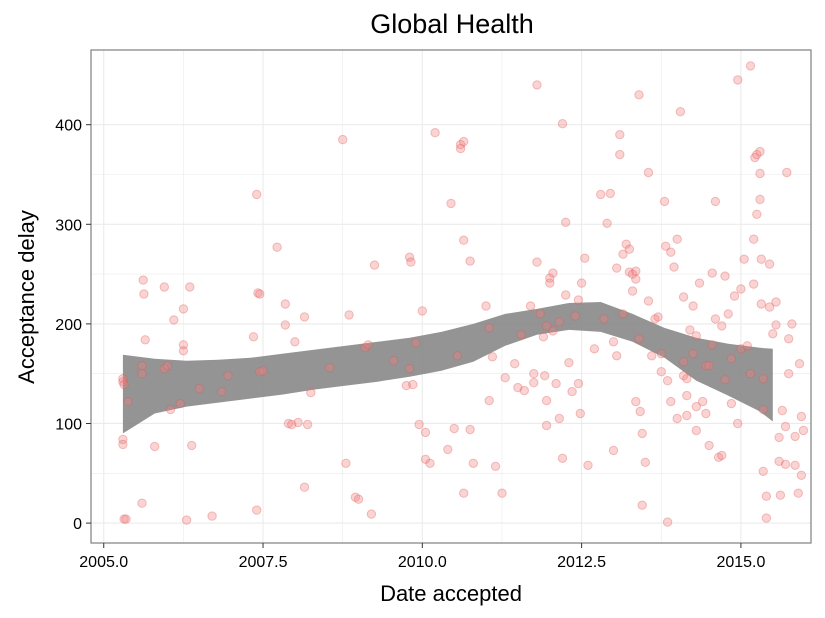  What do you see at coordinates (77, 524) in the screenshot?
I see `y-tick-label: 0` at bounding box center [77, 524].